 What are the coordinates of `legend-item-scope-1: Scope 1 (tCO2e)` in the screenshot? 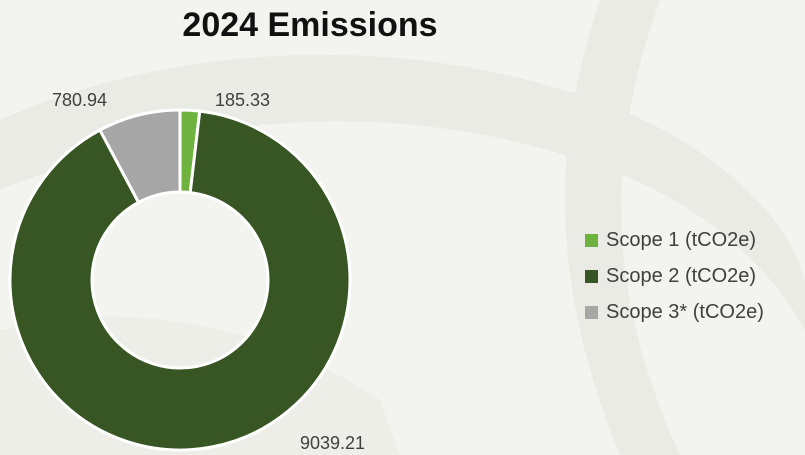 It's located at (674, 240).